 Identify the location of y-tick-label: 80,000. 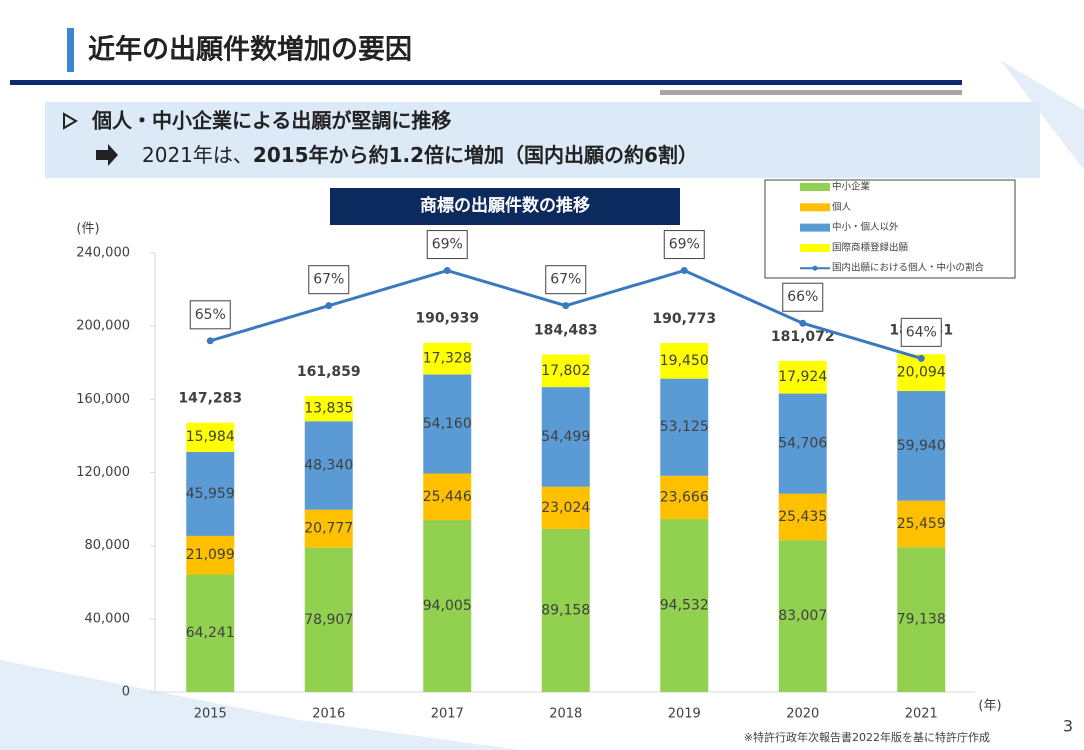
(108, 545).